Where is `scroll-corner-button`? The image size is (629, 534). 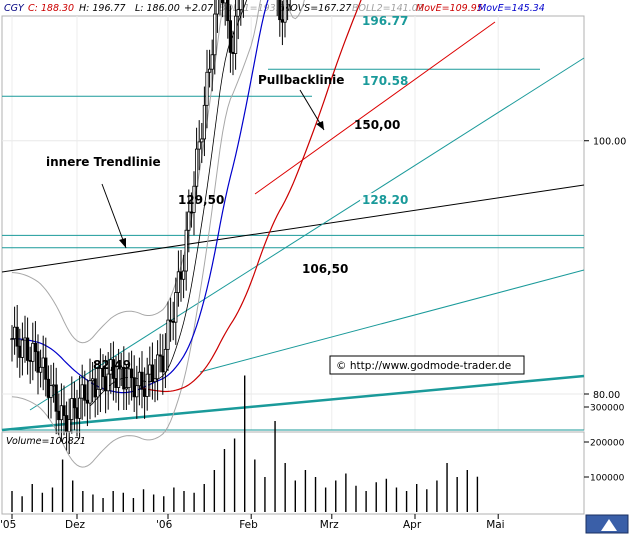 scroll-corner-button is located at coordinates (607, 524).